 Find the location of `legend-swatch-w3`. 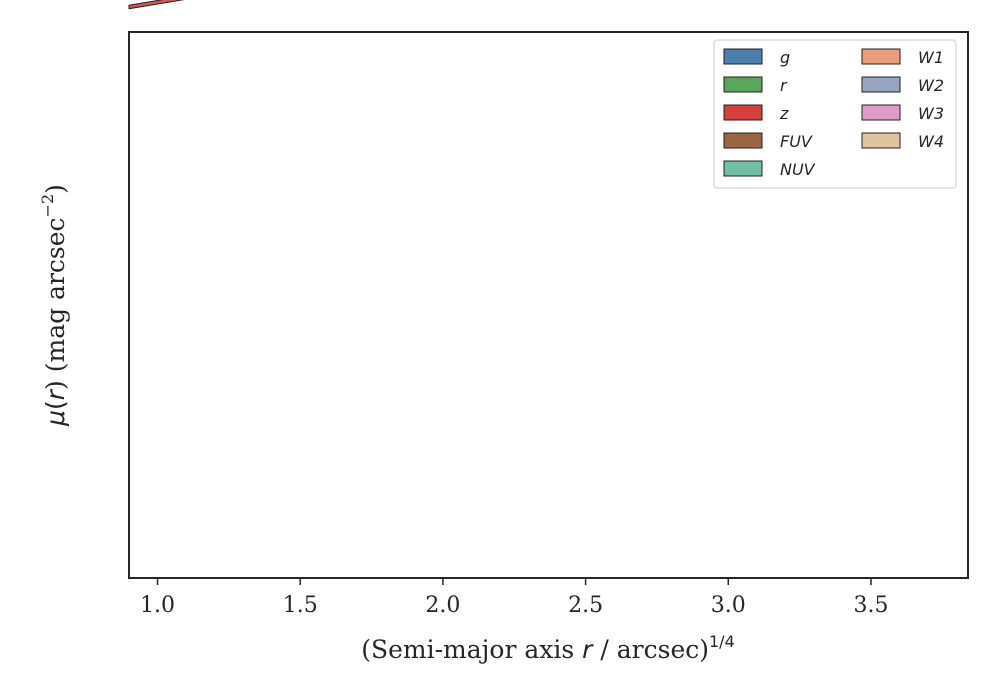

legend-swatch-w3 is located at coordinates (881, 112).